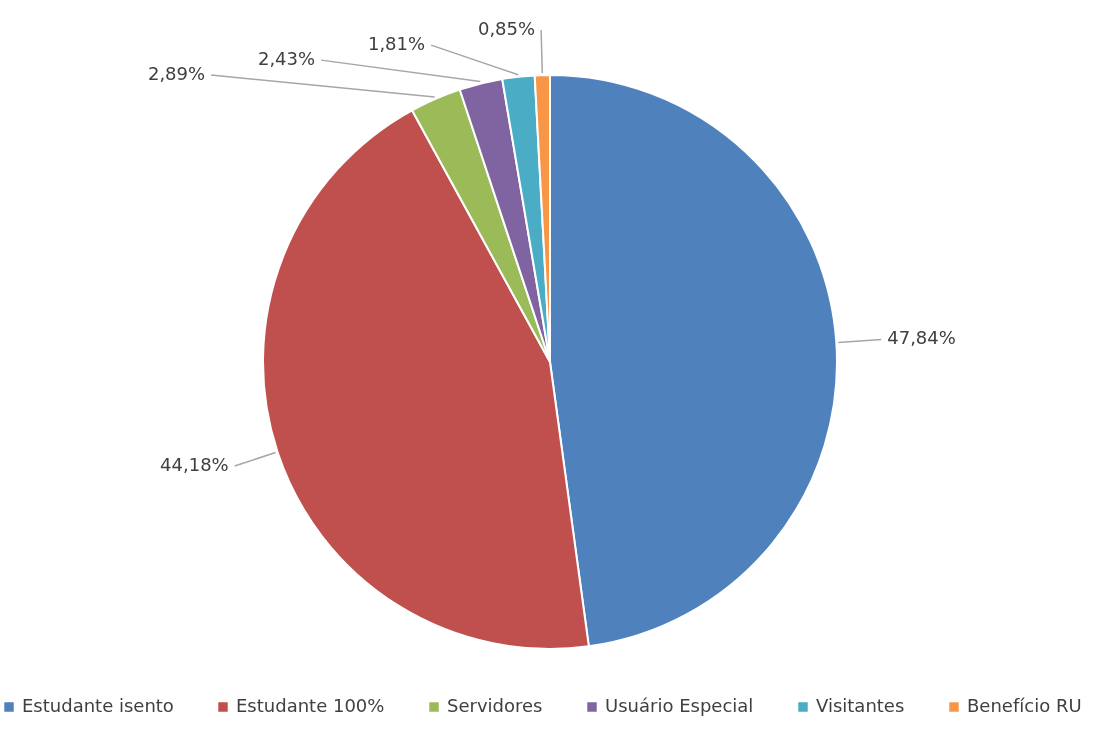 Image resolution: width=1106 pixels, height=732 pixels. I want to click on data-label: 2,89%, so click(176, 74).